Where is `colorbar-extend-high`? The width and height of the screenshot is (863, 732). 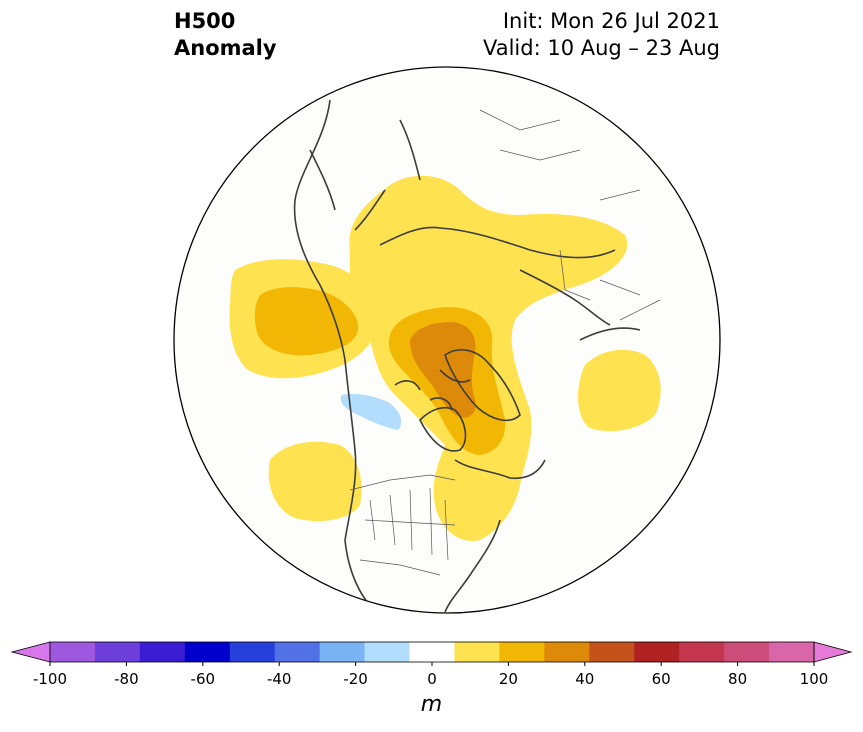 colorbar-extend-high is located at coordinates (833, 652).